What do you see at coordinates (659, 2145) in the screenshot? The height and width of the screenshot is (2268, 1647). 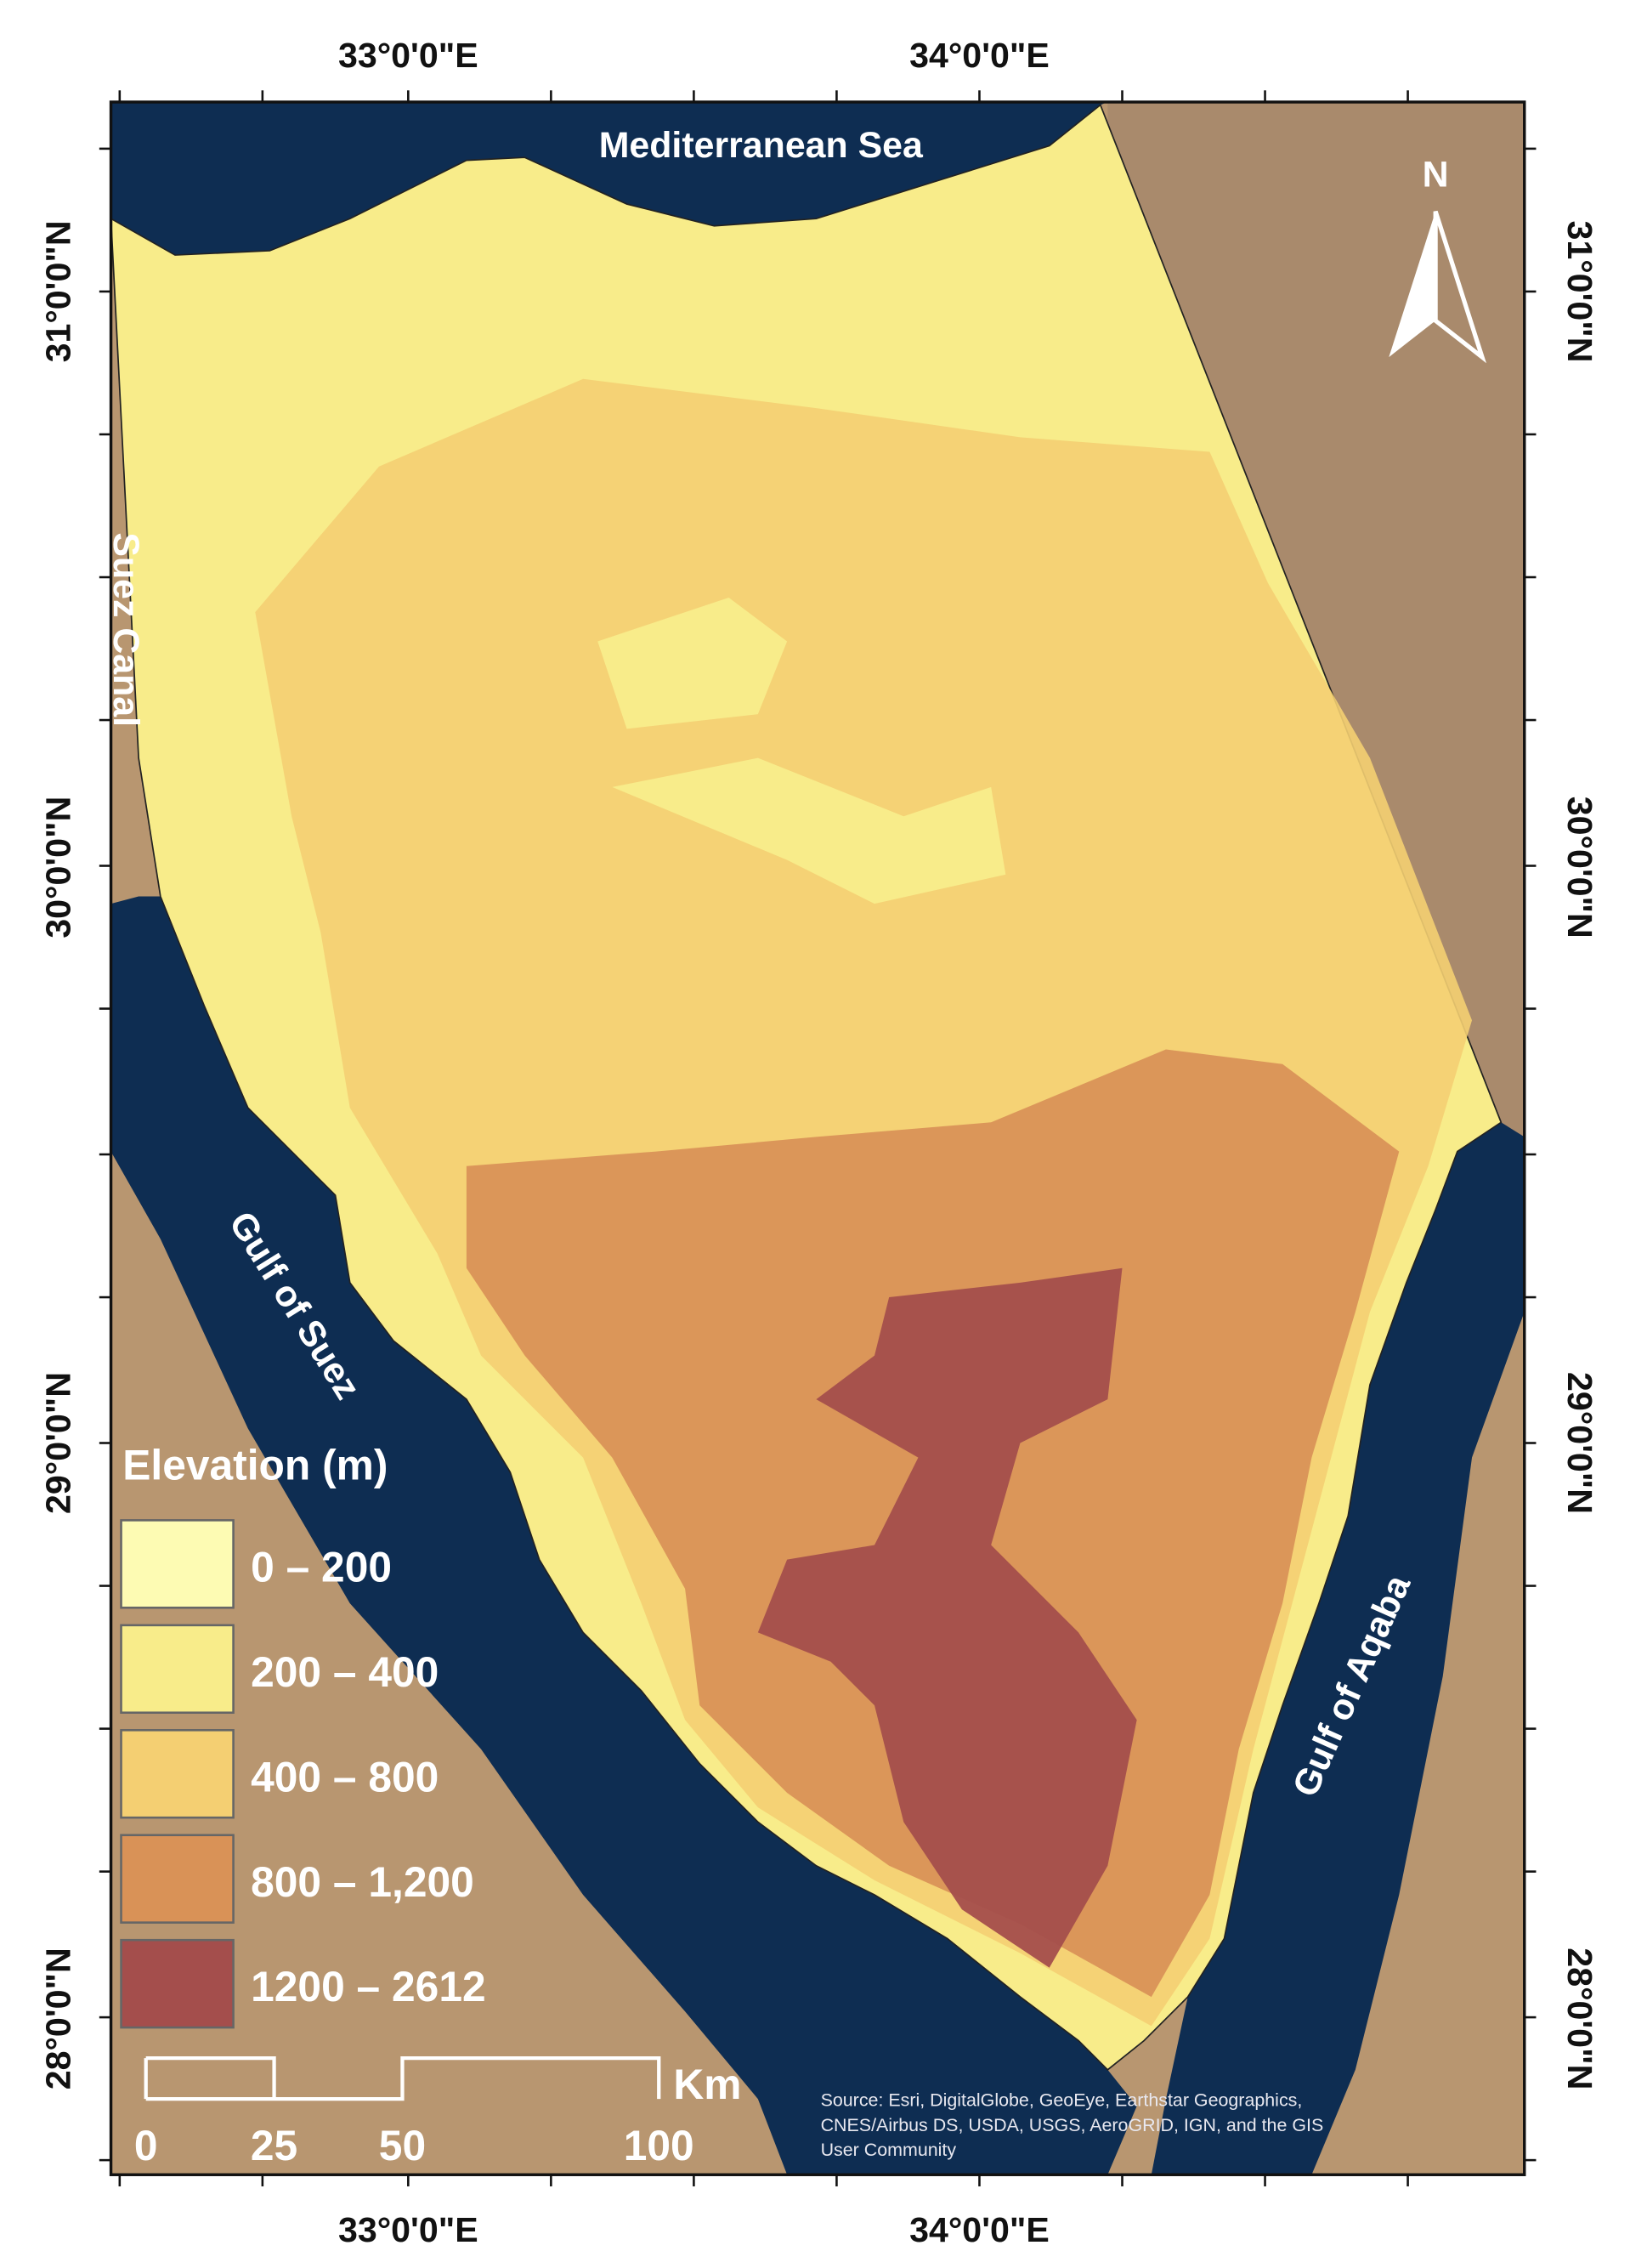 I see `scale-label: 100` at bounding box center [659, 2145].